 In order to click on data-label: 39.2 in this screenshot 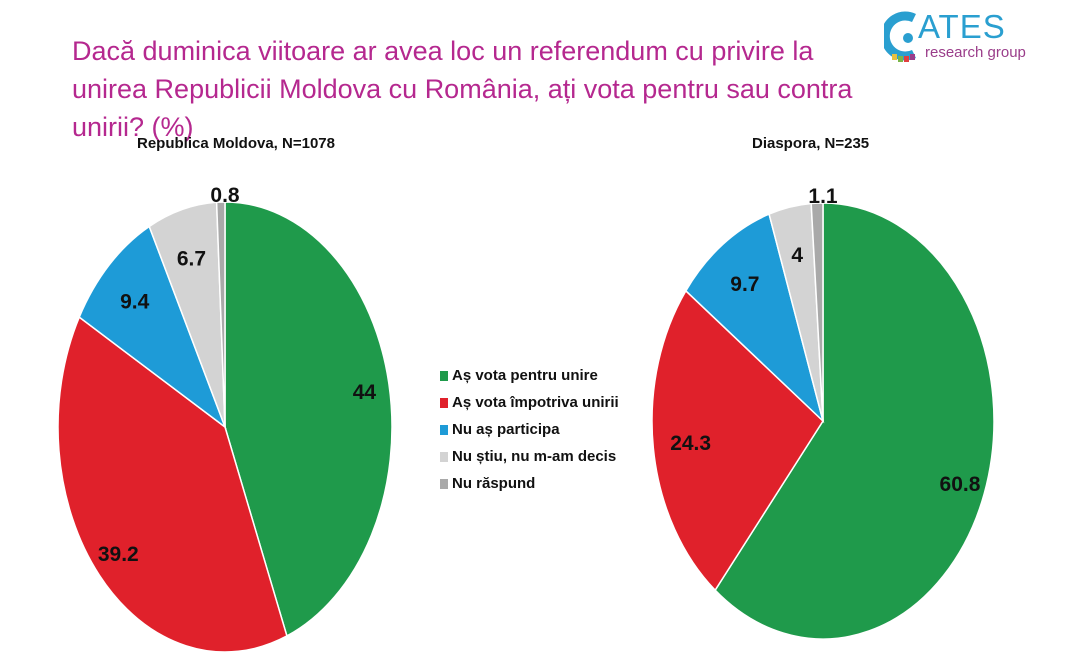, I will do `click(118, 554)`.